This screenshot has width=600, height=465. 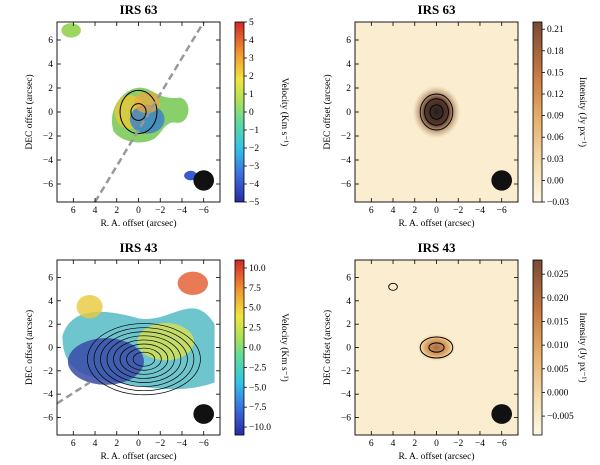 What do you see at coordinates (105, 361) in the screenshot?
I see `velocity-blueshift` at bounding box center [105, 361].